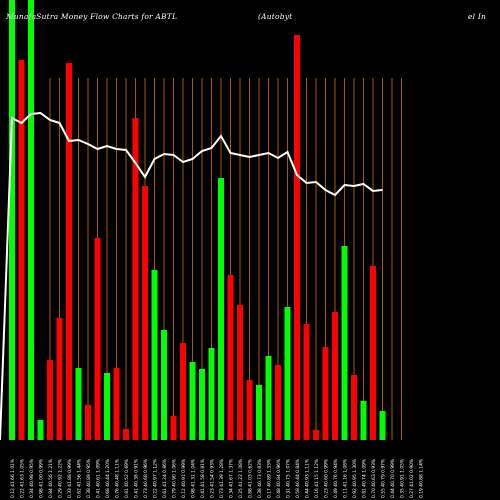 This screenshot has height=500, width=500. What do you see at coordinates (51, 478) in the screenshot?
I see `x-tick-label: 0.84 40.56 1.21%` at bounding box center [51, 478].